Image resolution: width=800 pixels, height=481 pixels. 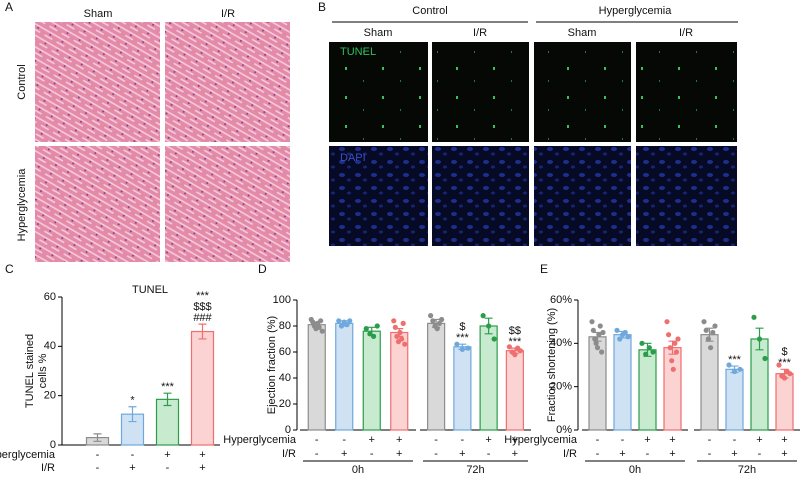 What do you see at coordinates (358, 52) in the screenshot?
I see `stain-label: TUNEL` at bounding box center [358, 52].